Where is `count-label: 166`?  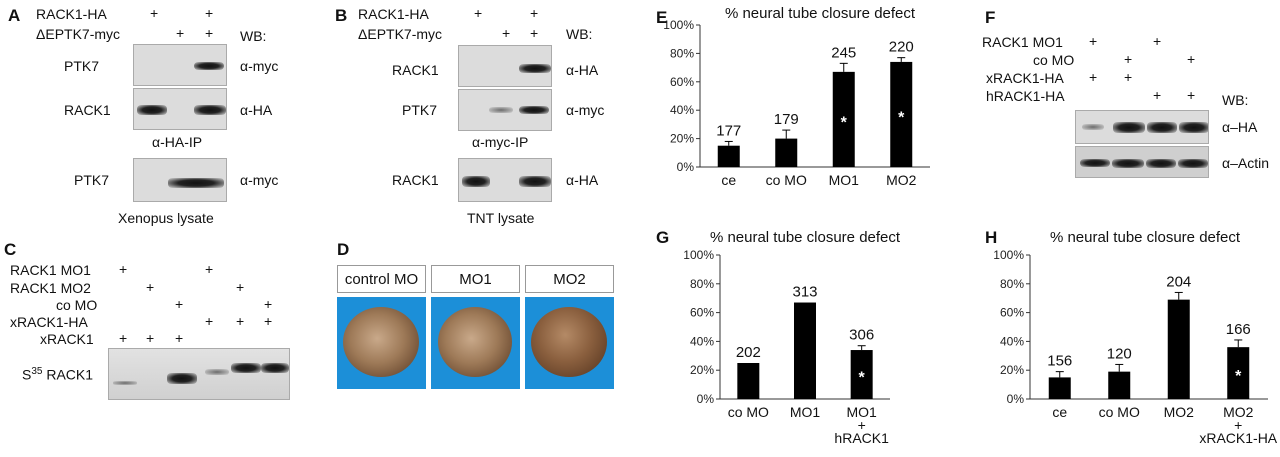 count-label: 166 is located at coordinates (1238, 329).